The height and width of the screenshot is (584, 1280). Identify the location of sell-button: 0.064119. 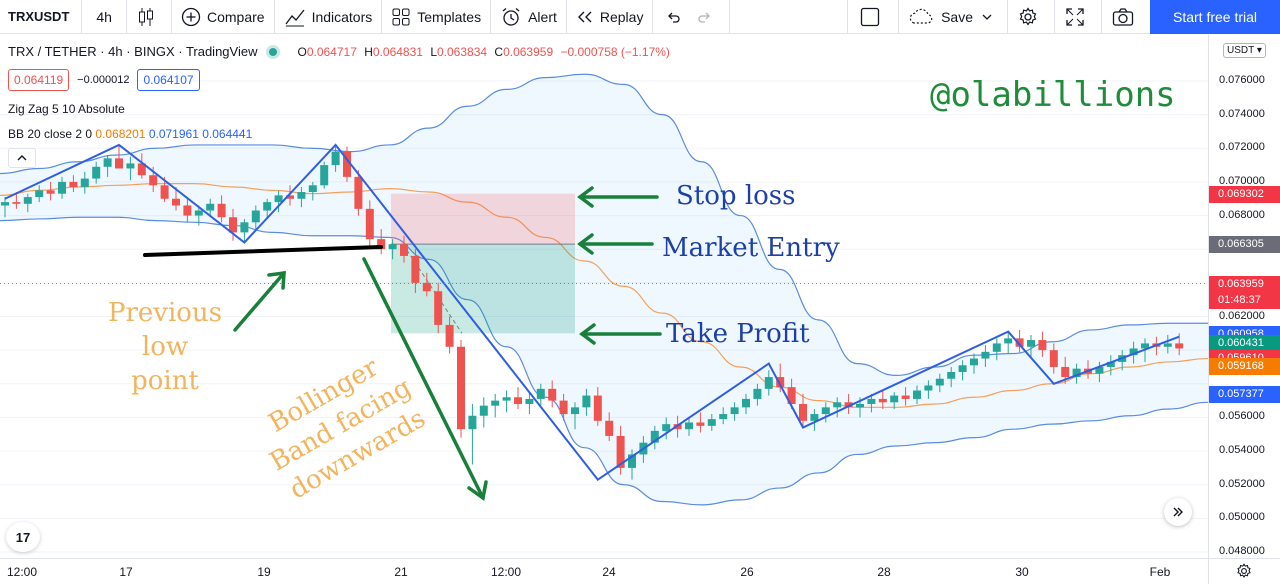
(39, 80).